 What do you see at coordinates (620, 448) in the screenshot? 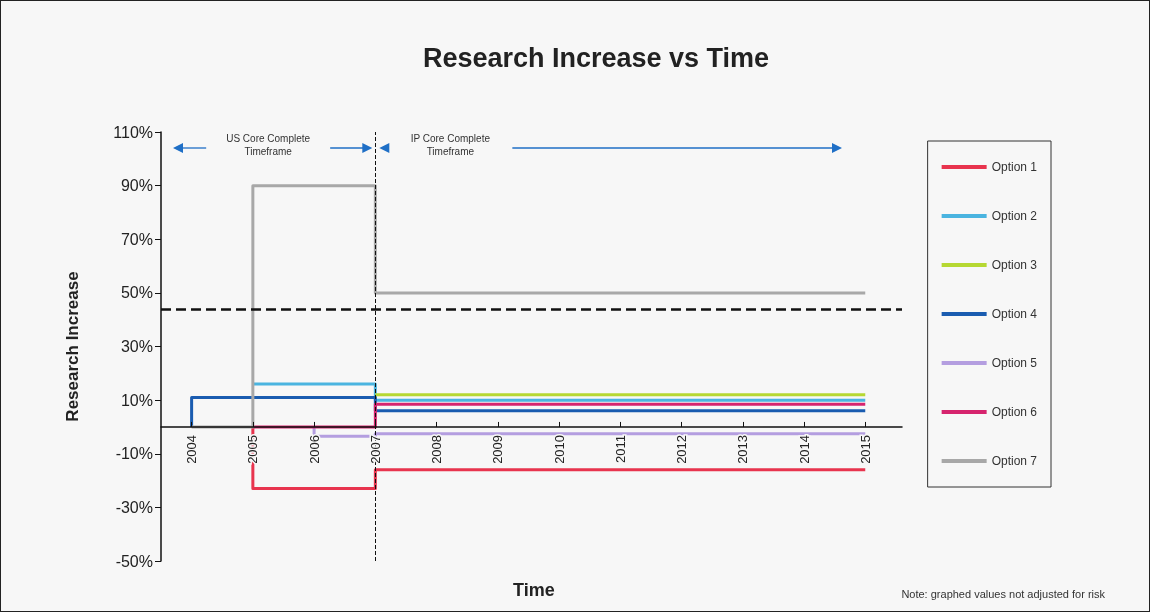
I see `x-tick-label: 2011` at bounding box center [620, 448].